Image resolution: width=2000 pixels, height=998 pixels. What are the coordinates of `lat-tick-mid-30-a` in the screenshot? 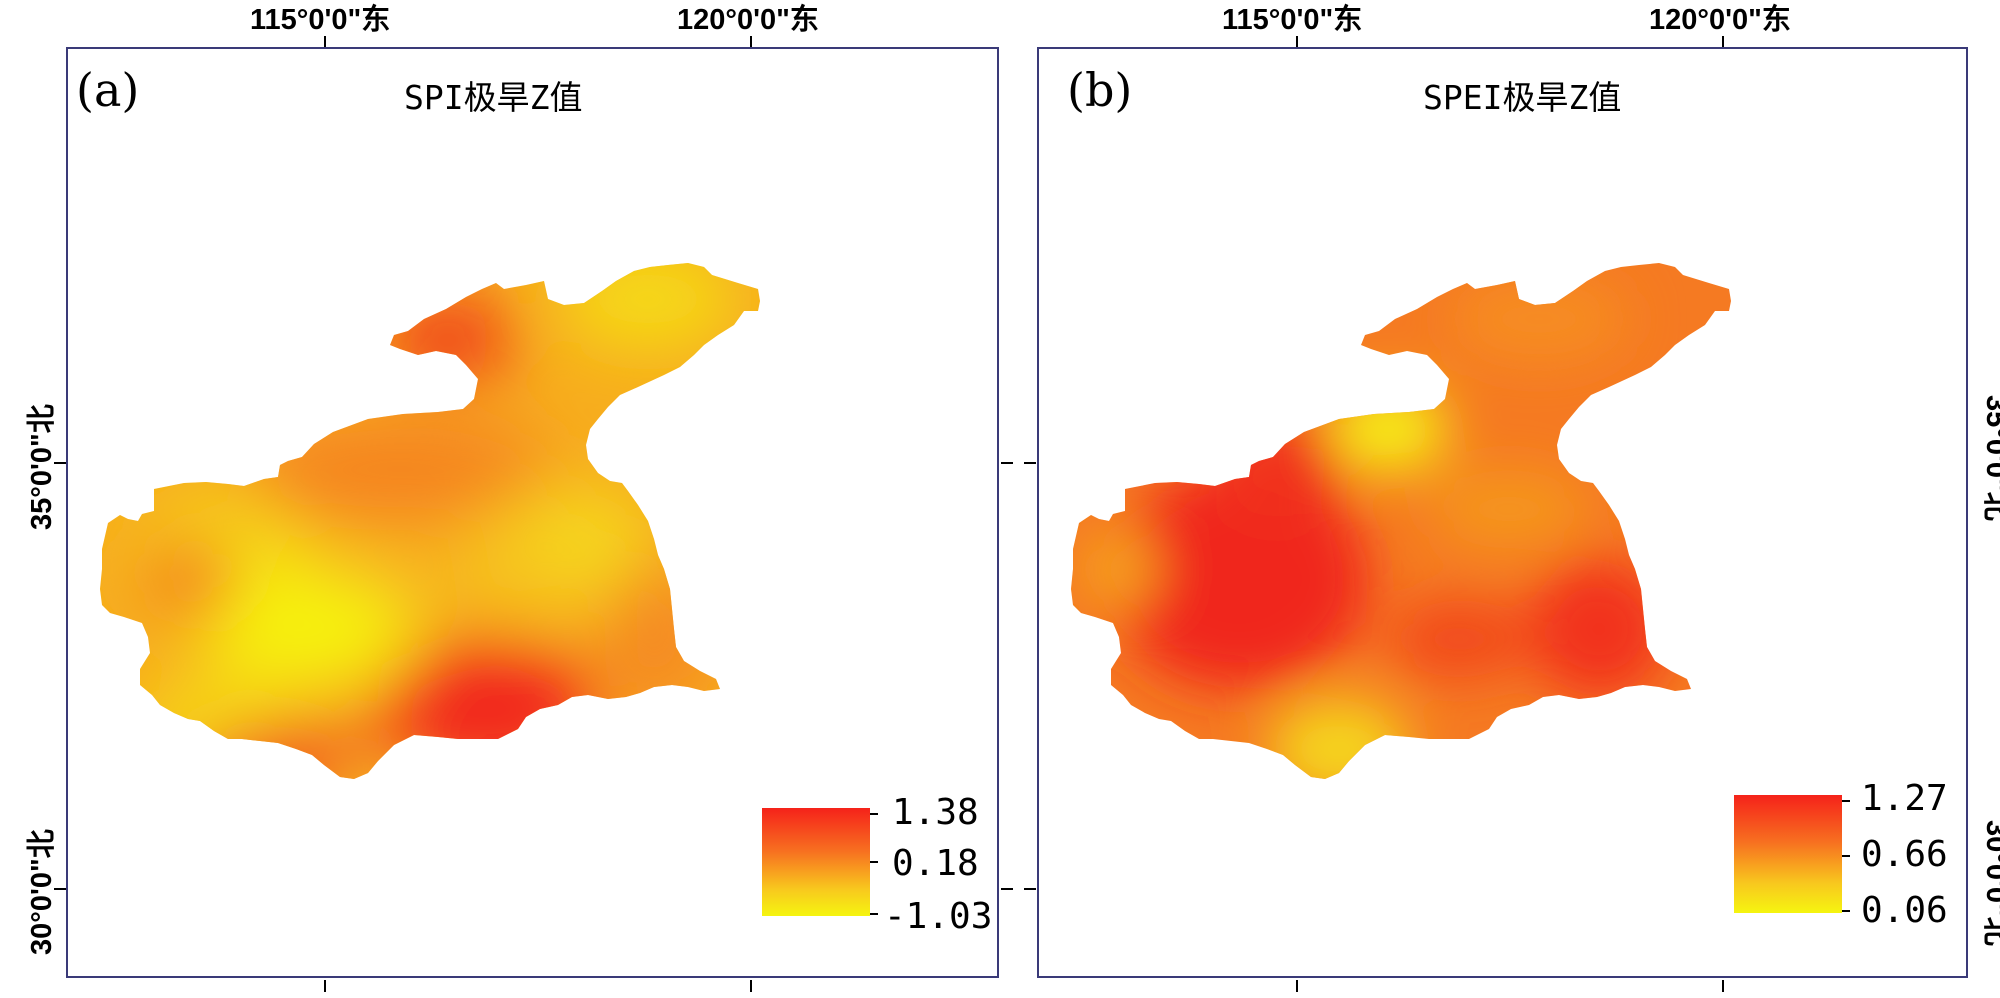 It's located at (1007, 889).